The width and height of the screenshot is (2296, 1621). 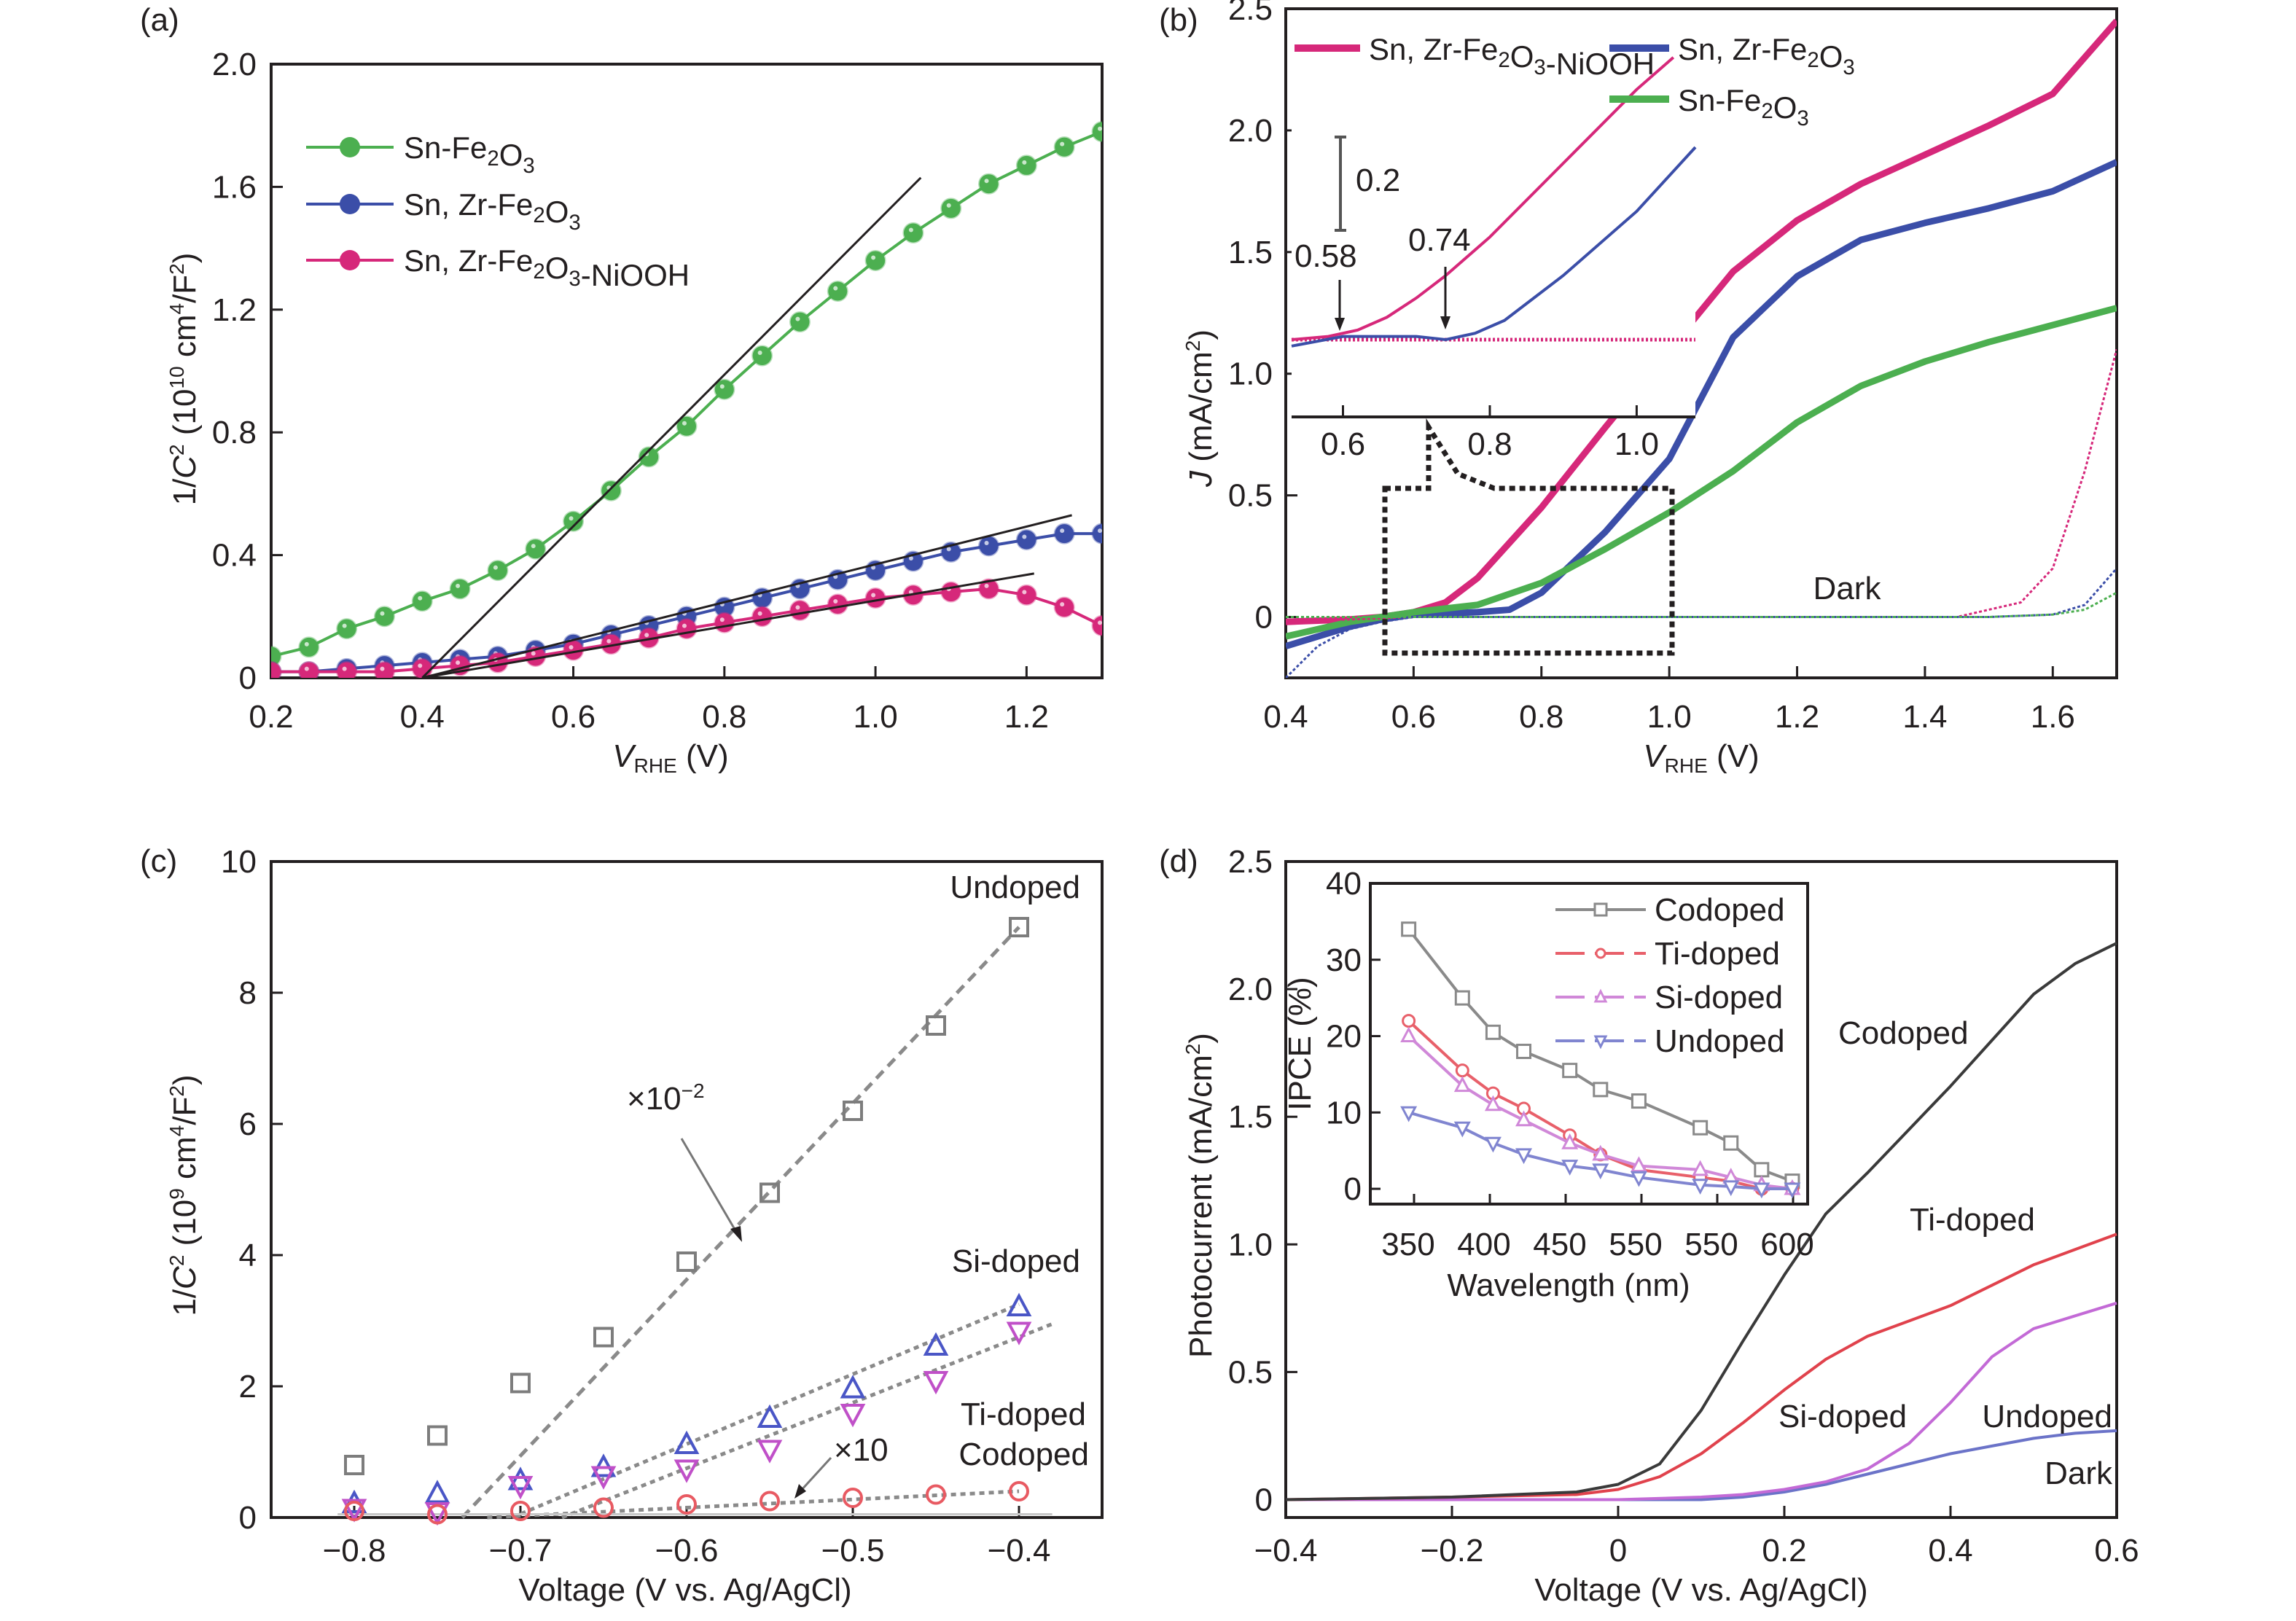 What do you see at coordinates (1973, 1220) in the screenshot?
I see `annotation-ti-doped: Ti-doped` at bounding box center [1973, 1220].